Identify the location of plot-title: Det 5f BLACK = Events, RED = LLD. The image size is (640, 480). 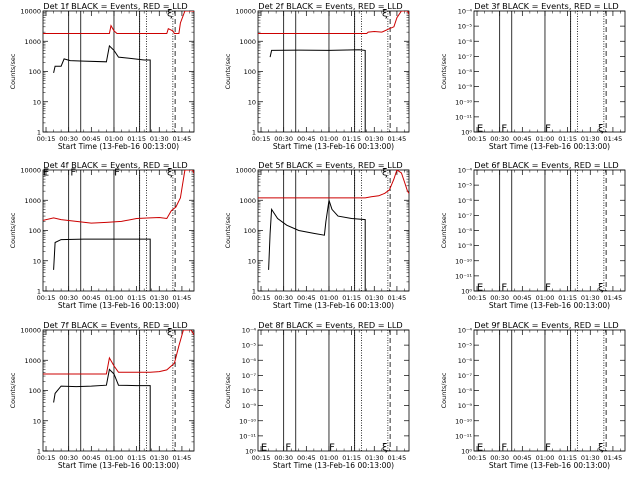
(330, 165).